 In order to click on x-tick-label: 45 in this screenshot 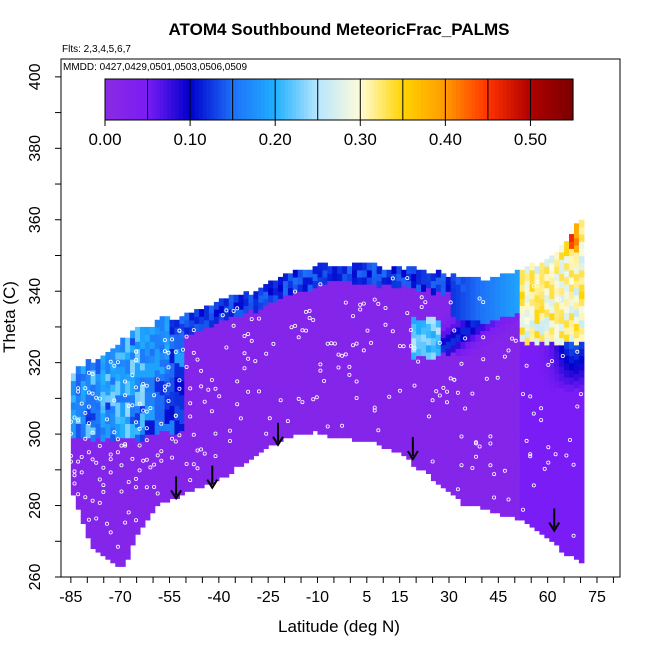, I will do `click(498, 597)`.